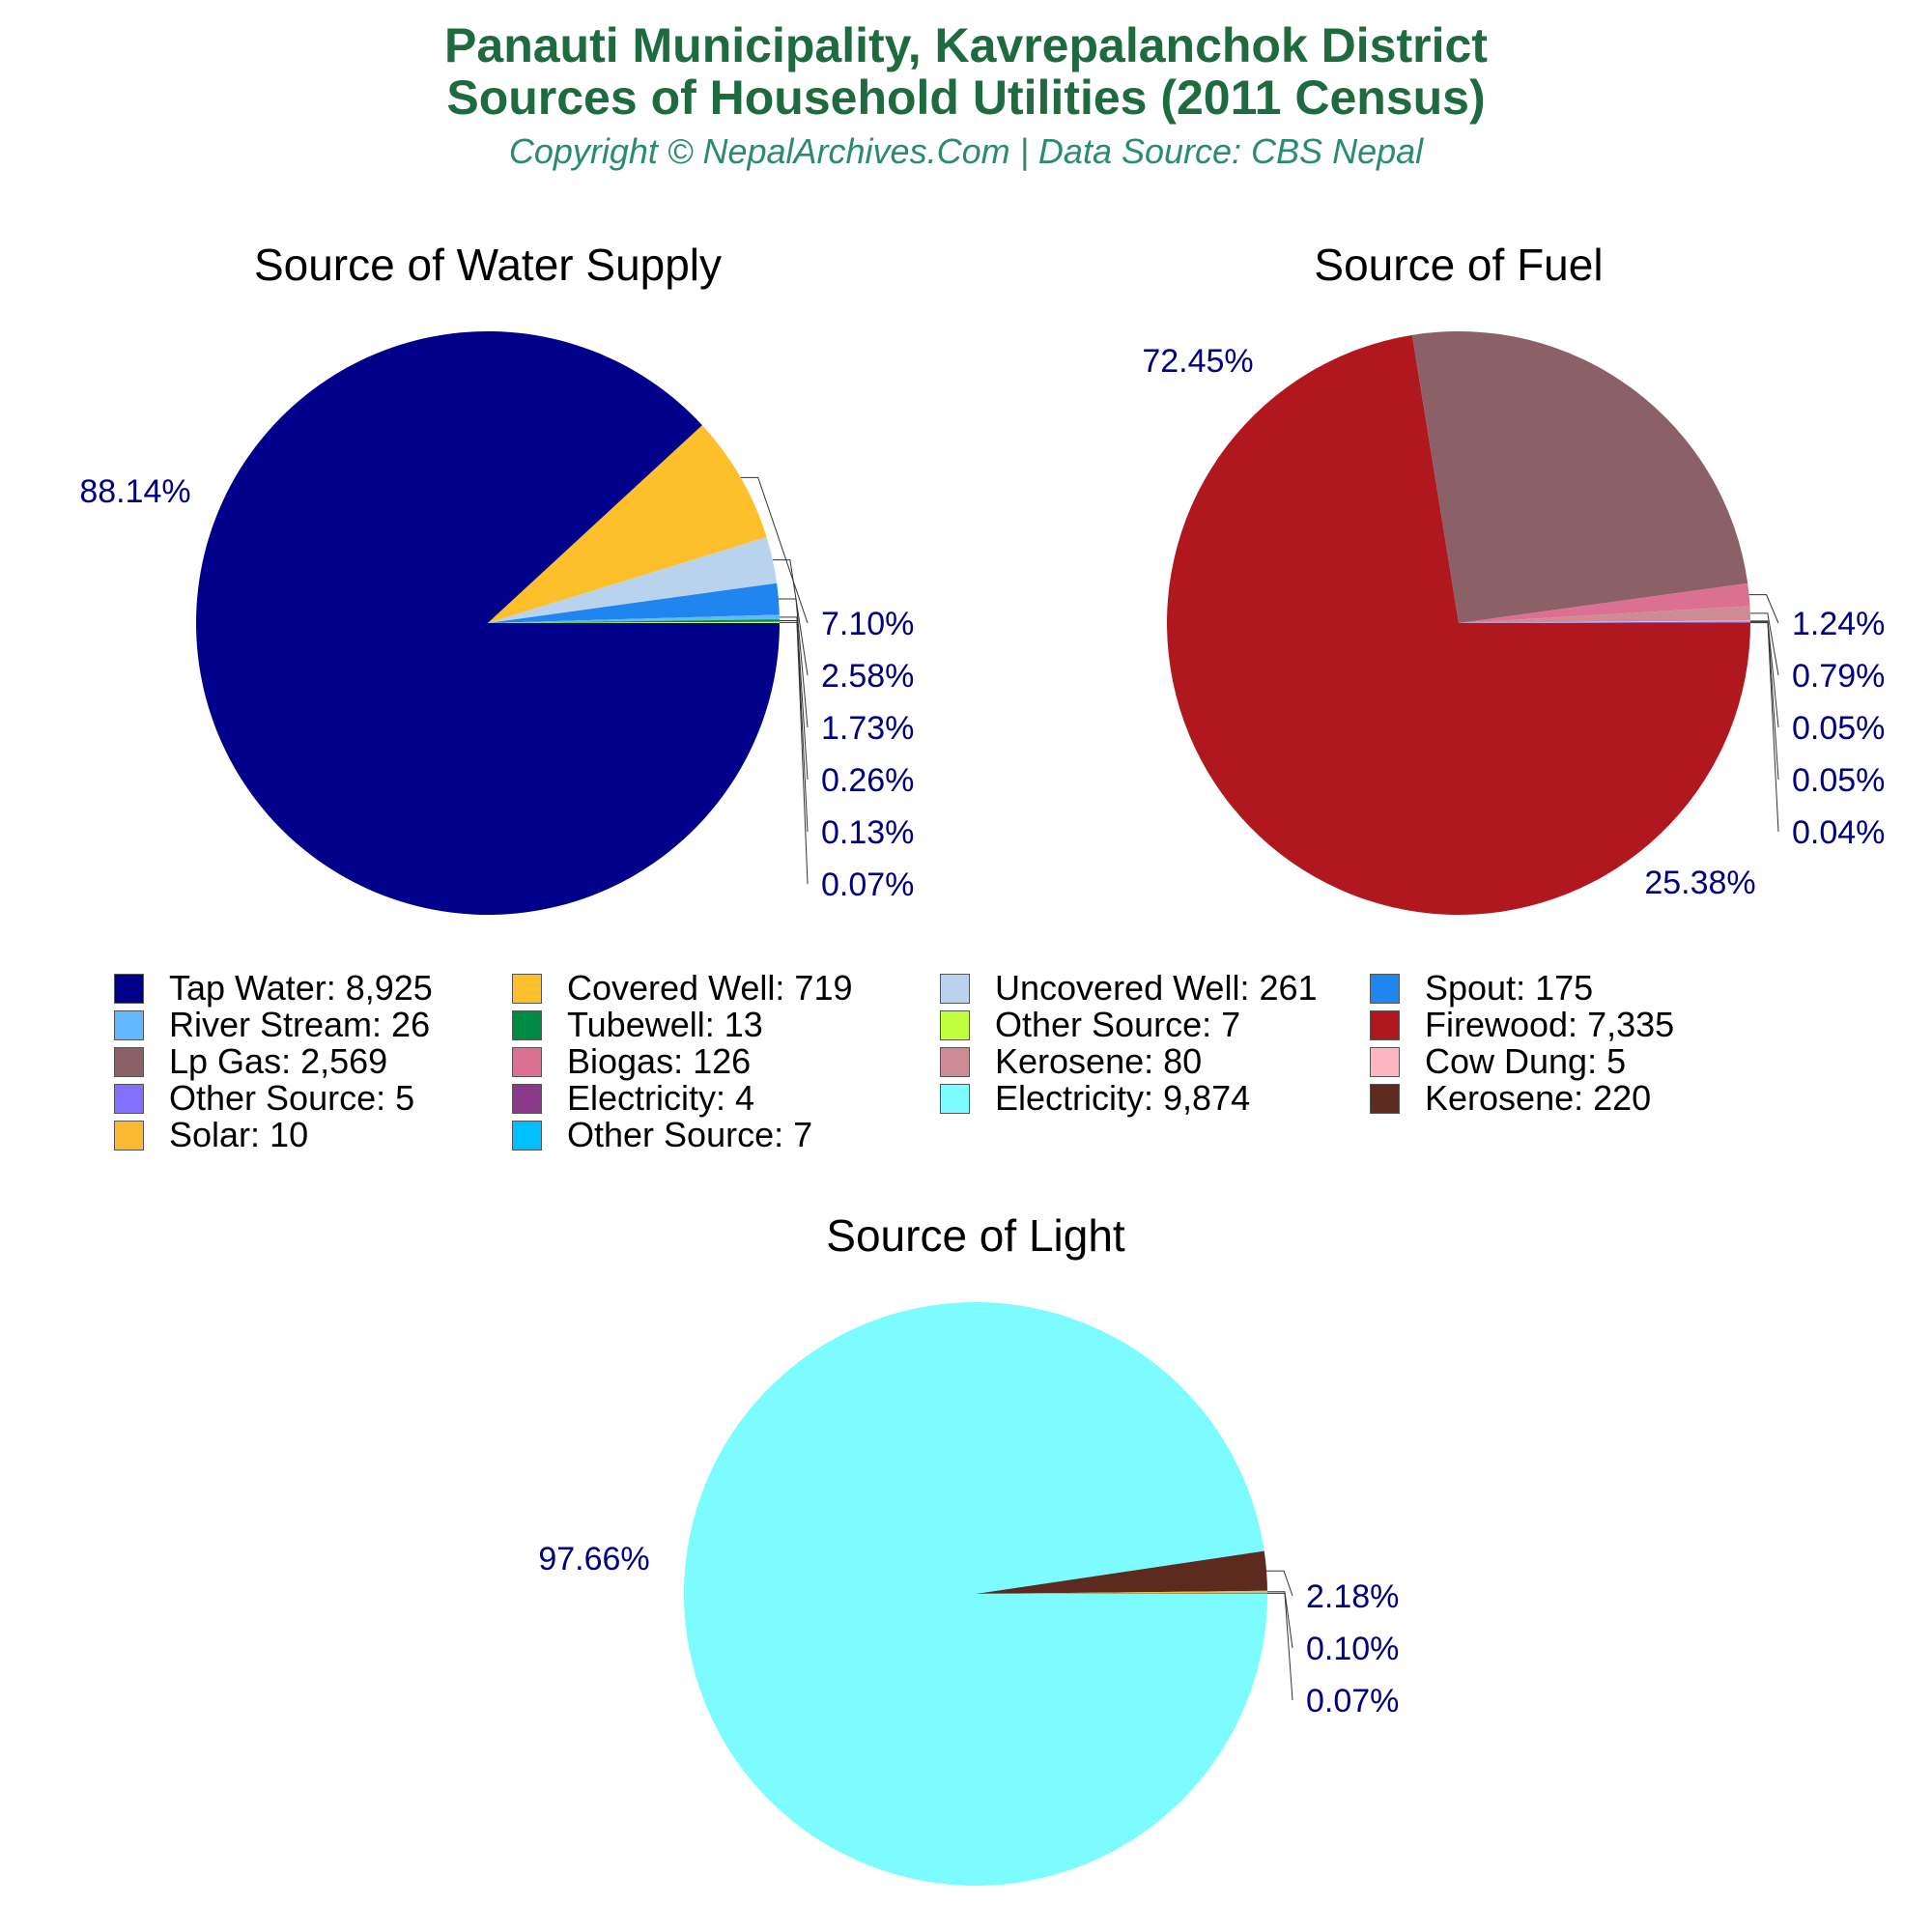 Image resolution: width=1932 pixels, height=1932 pixels. I want to click on legend-item: Electricity: 4, so click(633, 1098).